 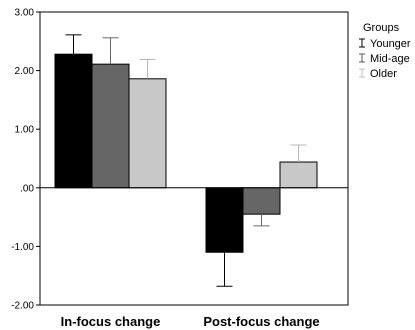 What do you see at coordinates (25, 130) in the screenshot?
I see `y-tick-label: 1.00` at bounding box center [25, 130].